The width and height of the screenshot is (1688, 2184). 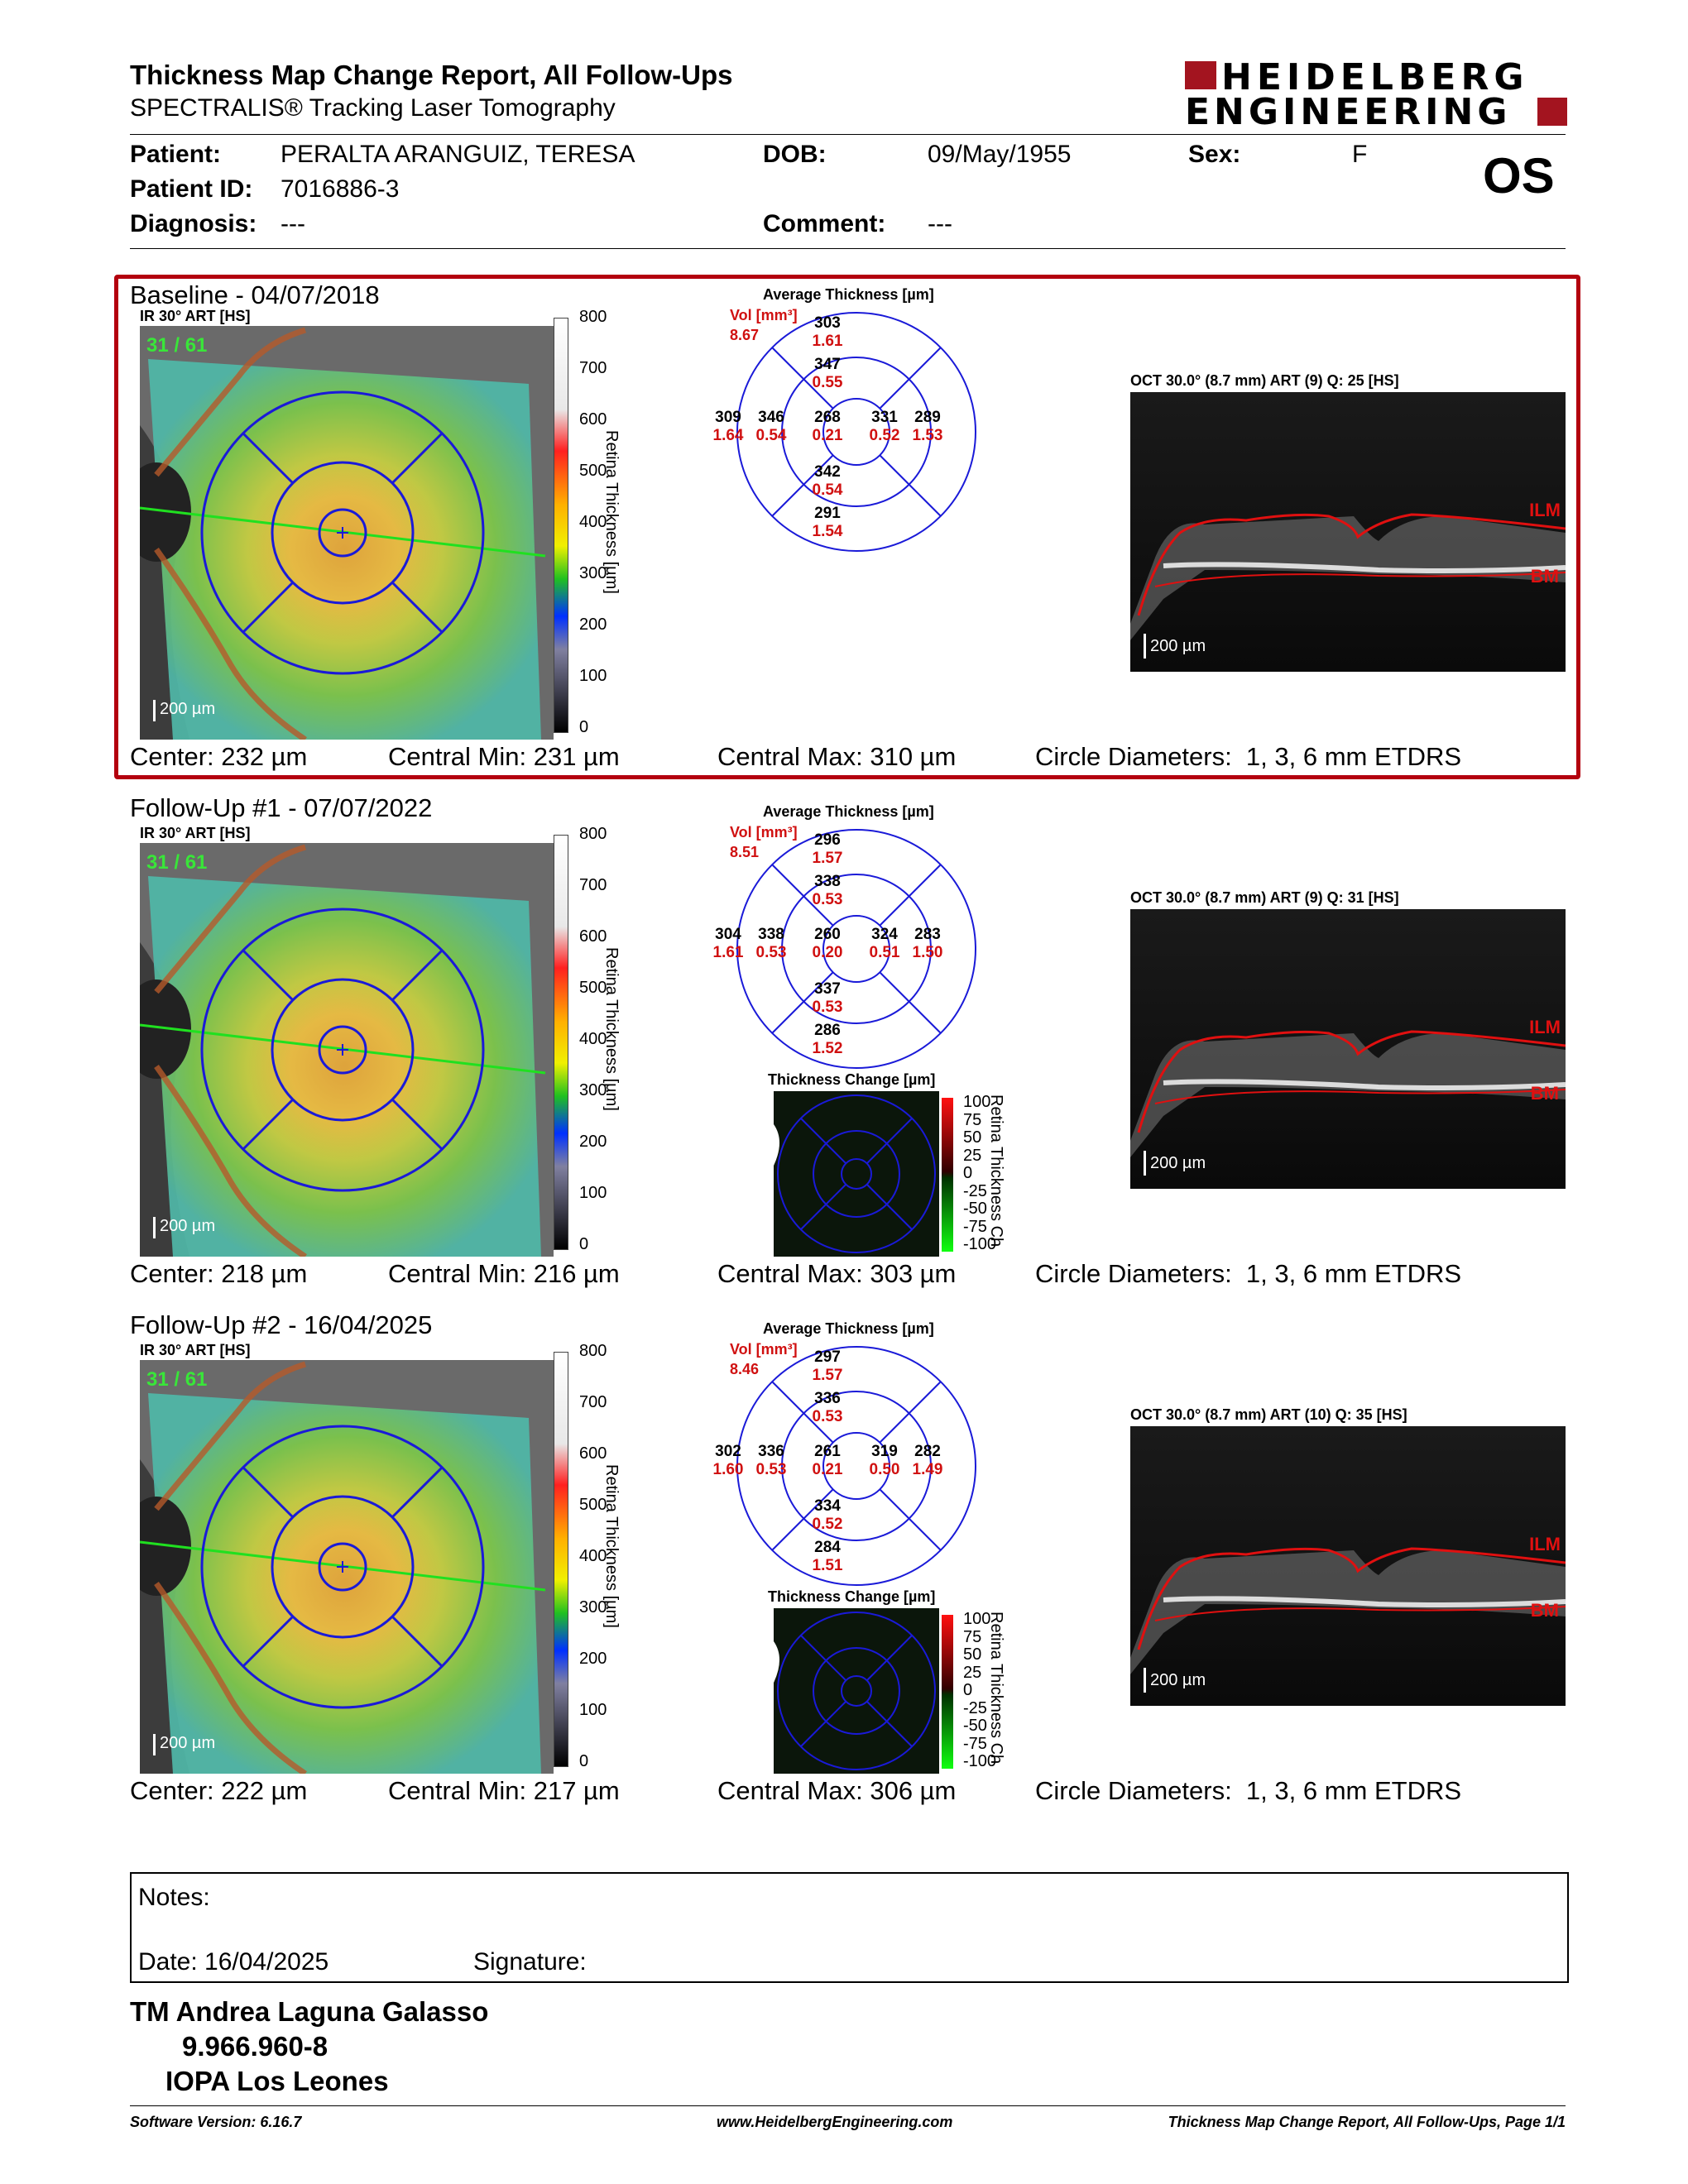 What do you see at coordinates (885, 1461) in the screenshot?
I see `sector-inner-nas: 319 0.50` at bounding box center [885, 1461].